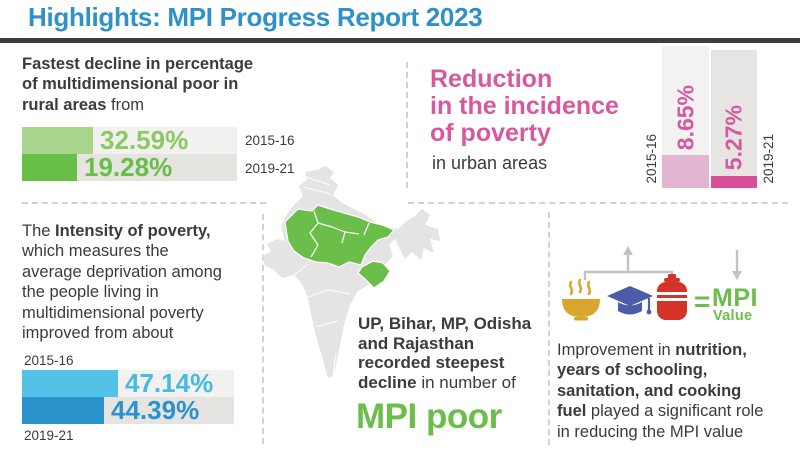  I want to click on bracket-shape, so click(628, 275).